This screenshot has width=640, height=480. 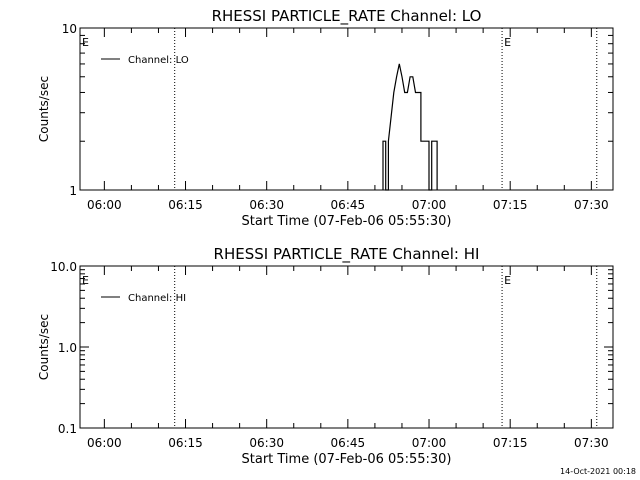 I want to click on footer-timestamp: 14-Oct-2021 00:18, so click(x=598, y=471).